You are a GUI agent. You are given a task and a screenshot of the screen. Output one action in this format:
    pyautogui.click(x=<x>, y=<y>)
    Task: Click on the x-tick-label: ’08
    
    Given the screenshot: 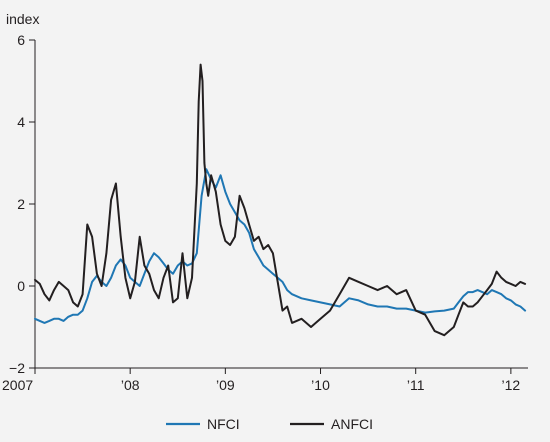 What is the action you would take?
    pyautogui.click(x=130, y=385)
    